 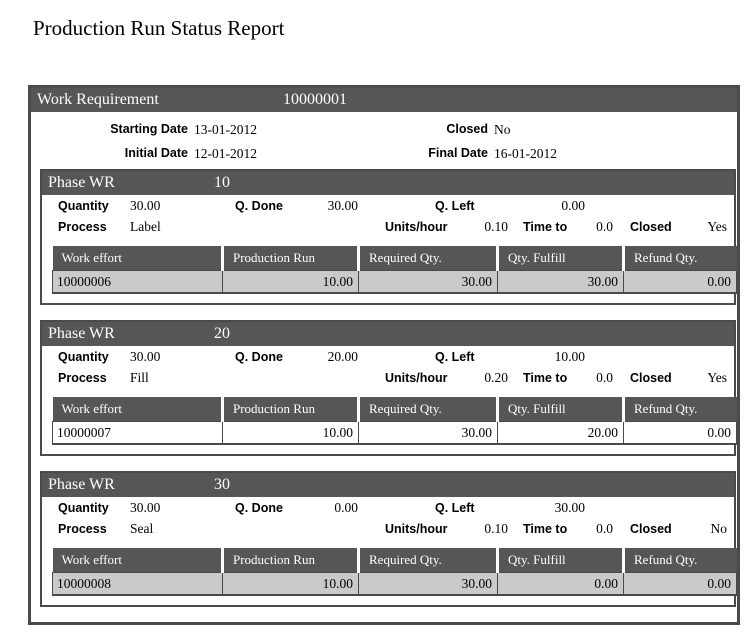 I want to click on q-done-value: 0.00, so click(x=346, y=507).